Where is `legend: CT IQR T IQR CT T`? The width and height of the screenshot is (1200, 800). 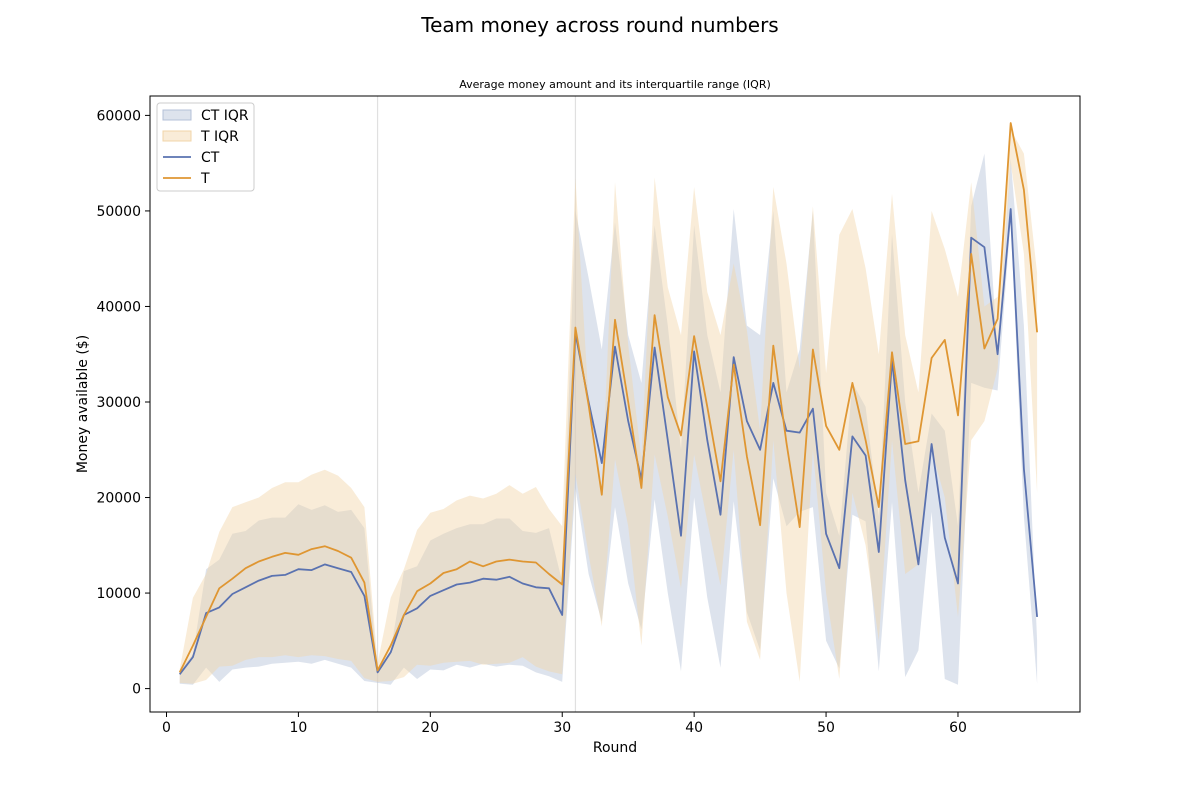 legend: CT IQR T IQR CT T is located at coordinates (205, 147).